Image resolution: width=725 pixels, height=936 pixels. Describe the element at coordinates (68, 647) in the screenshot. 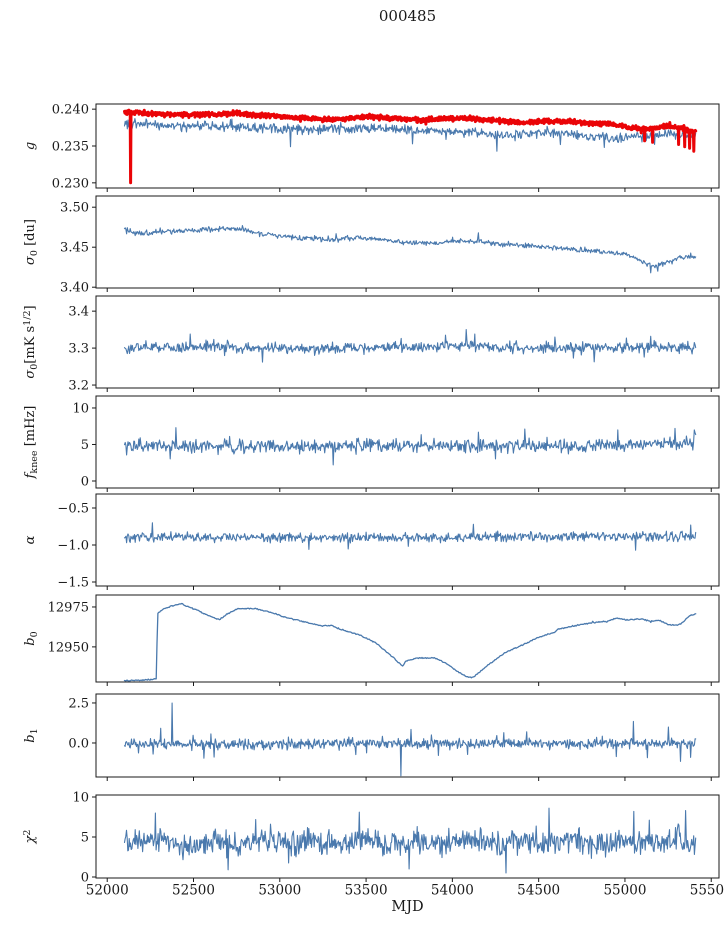

I see `y-tick-label: 12950` at that location.